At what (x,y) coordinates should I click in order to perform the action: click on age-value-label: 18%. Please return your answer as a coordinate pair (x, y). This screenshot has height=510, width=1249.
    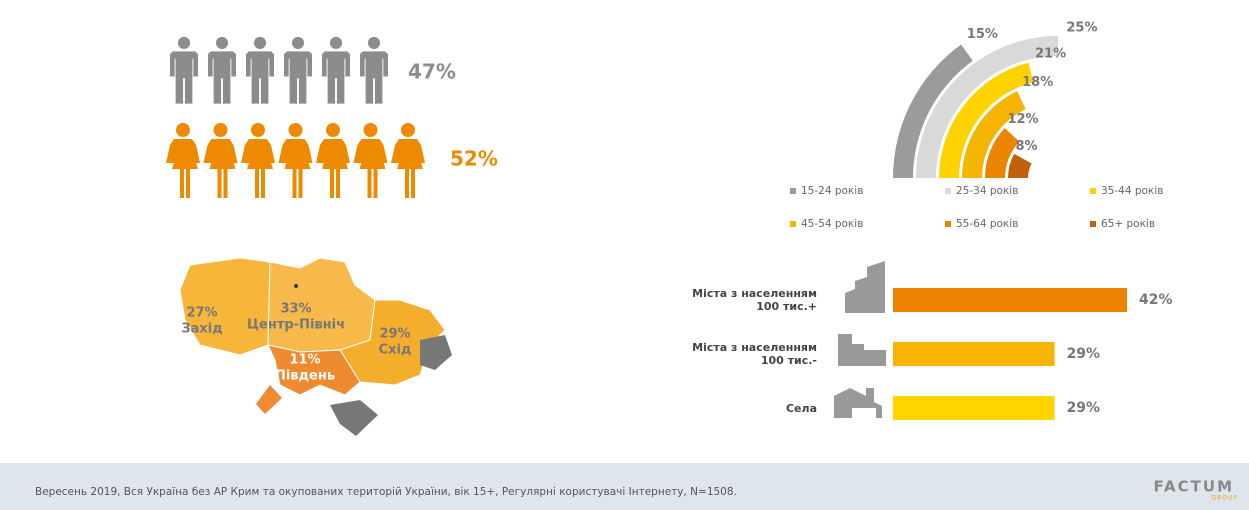
    Looking at the image, I should click on (1037, 82).